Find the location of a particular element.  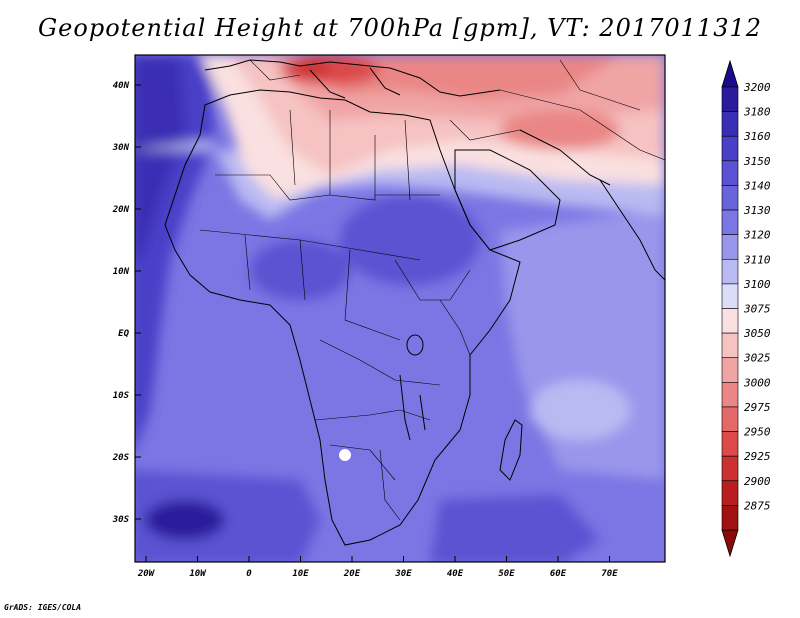

lon-tick-label: 20W is located at coordinates (146, 574).